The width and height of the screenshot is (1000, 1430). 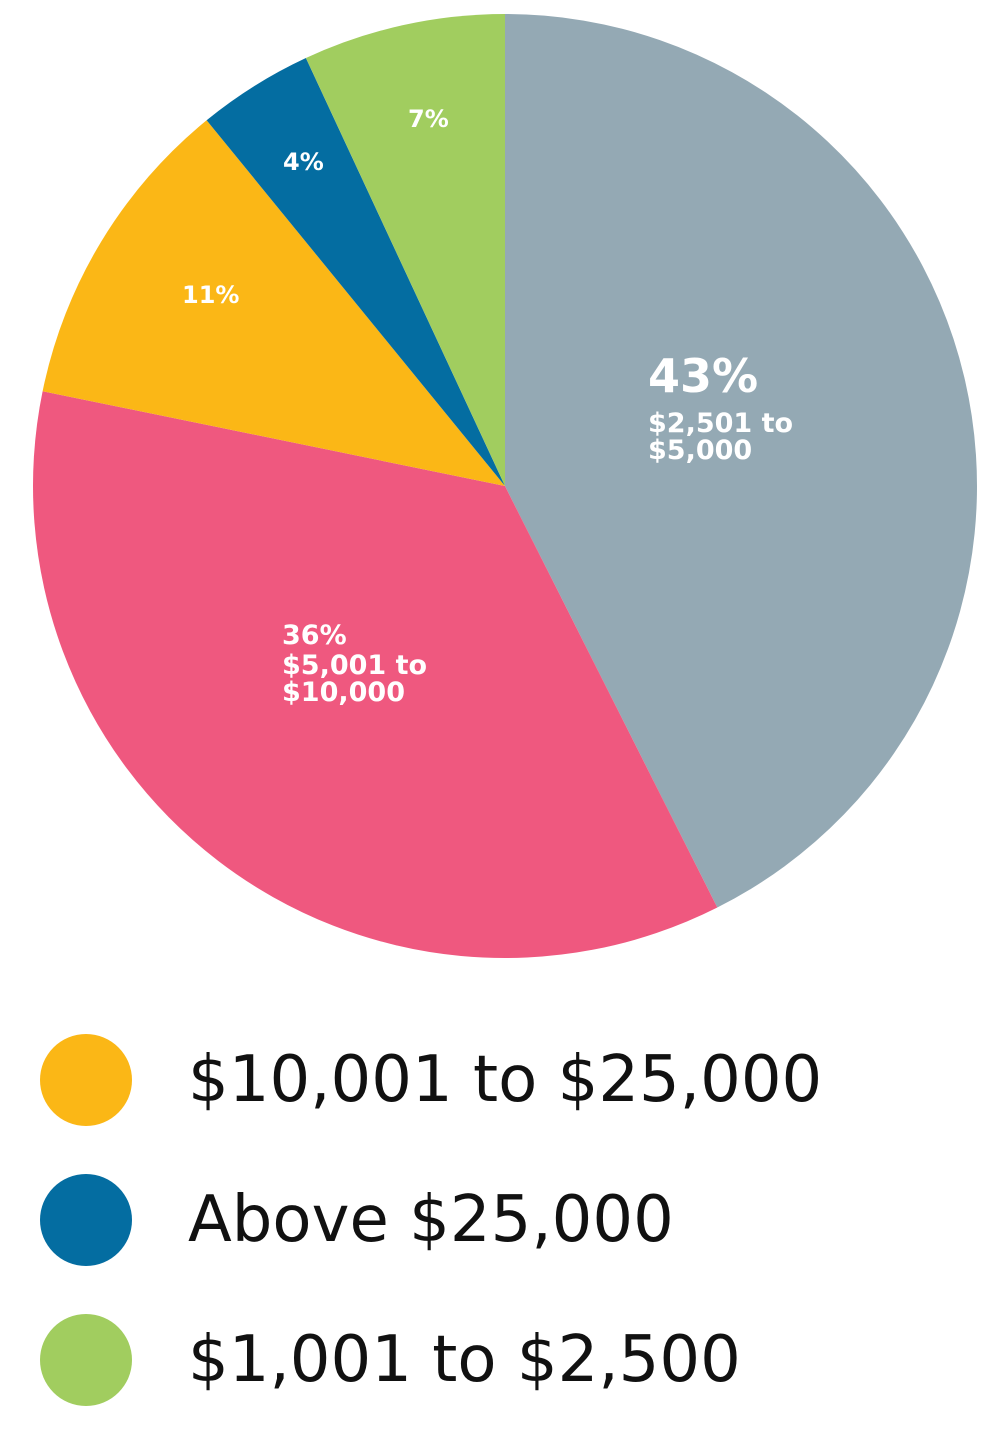 I want to click on legend-item: $10,001 to $25,000, so click(x=510, y=1080).